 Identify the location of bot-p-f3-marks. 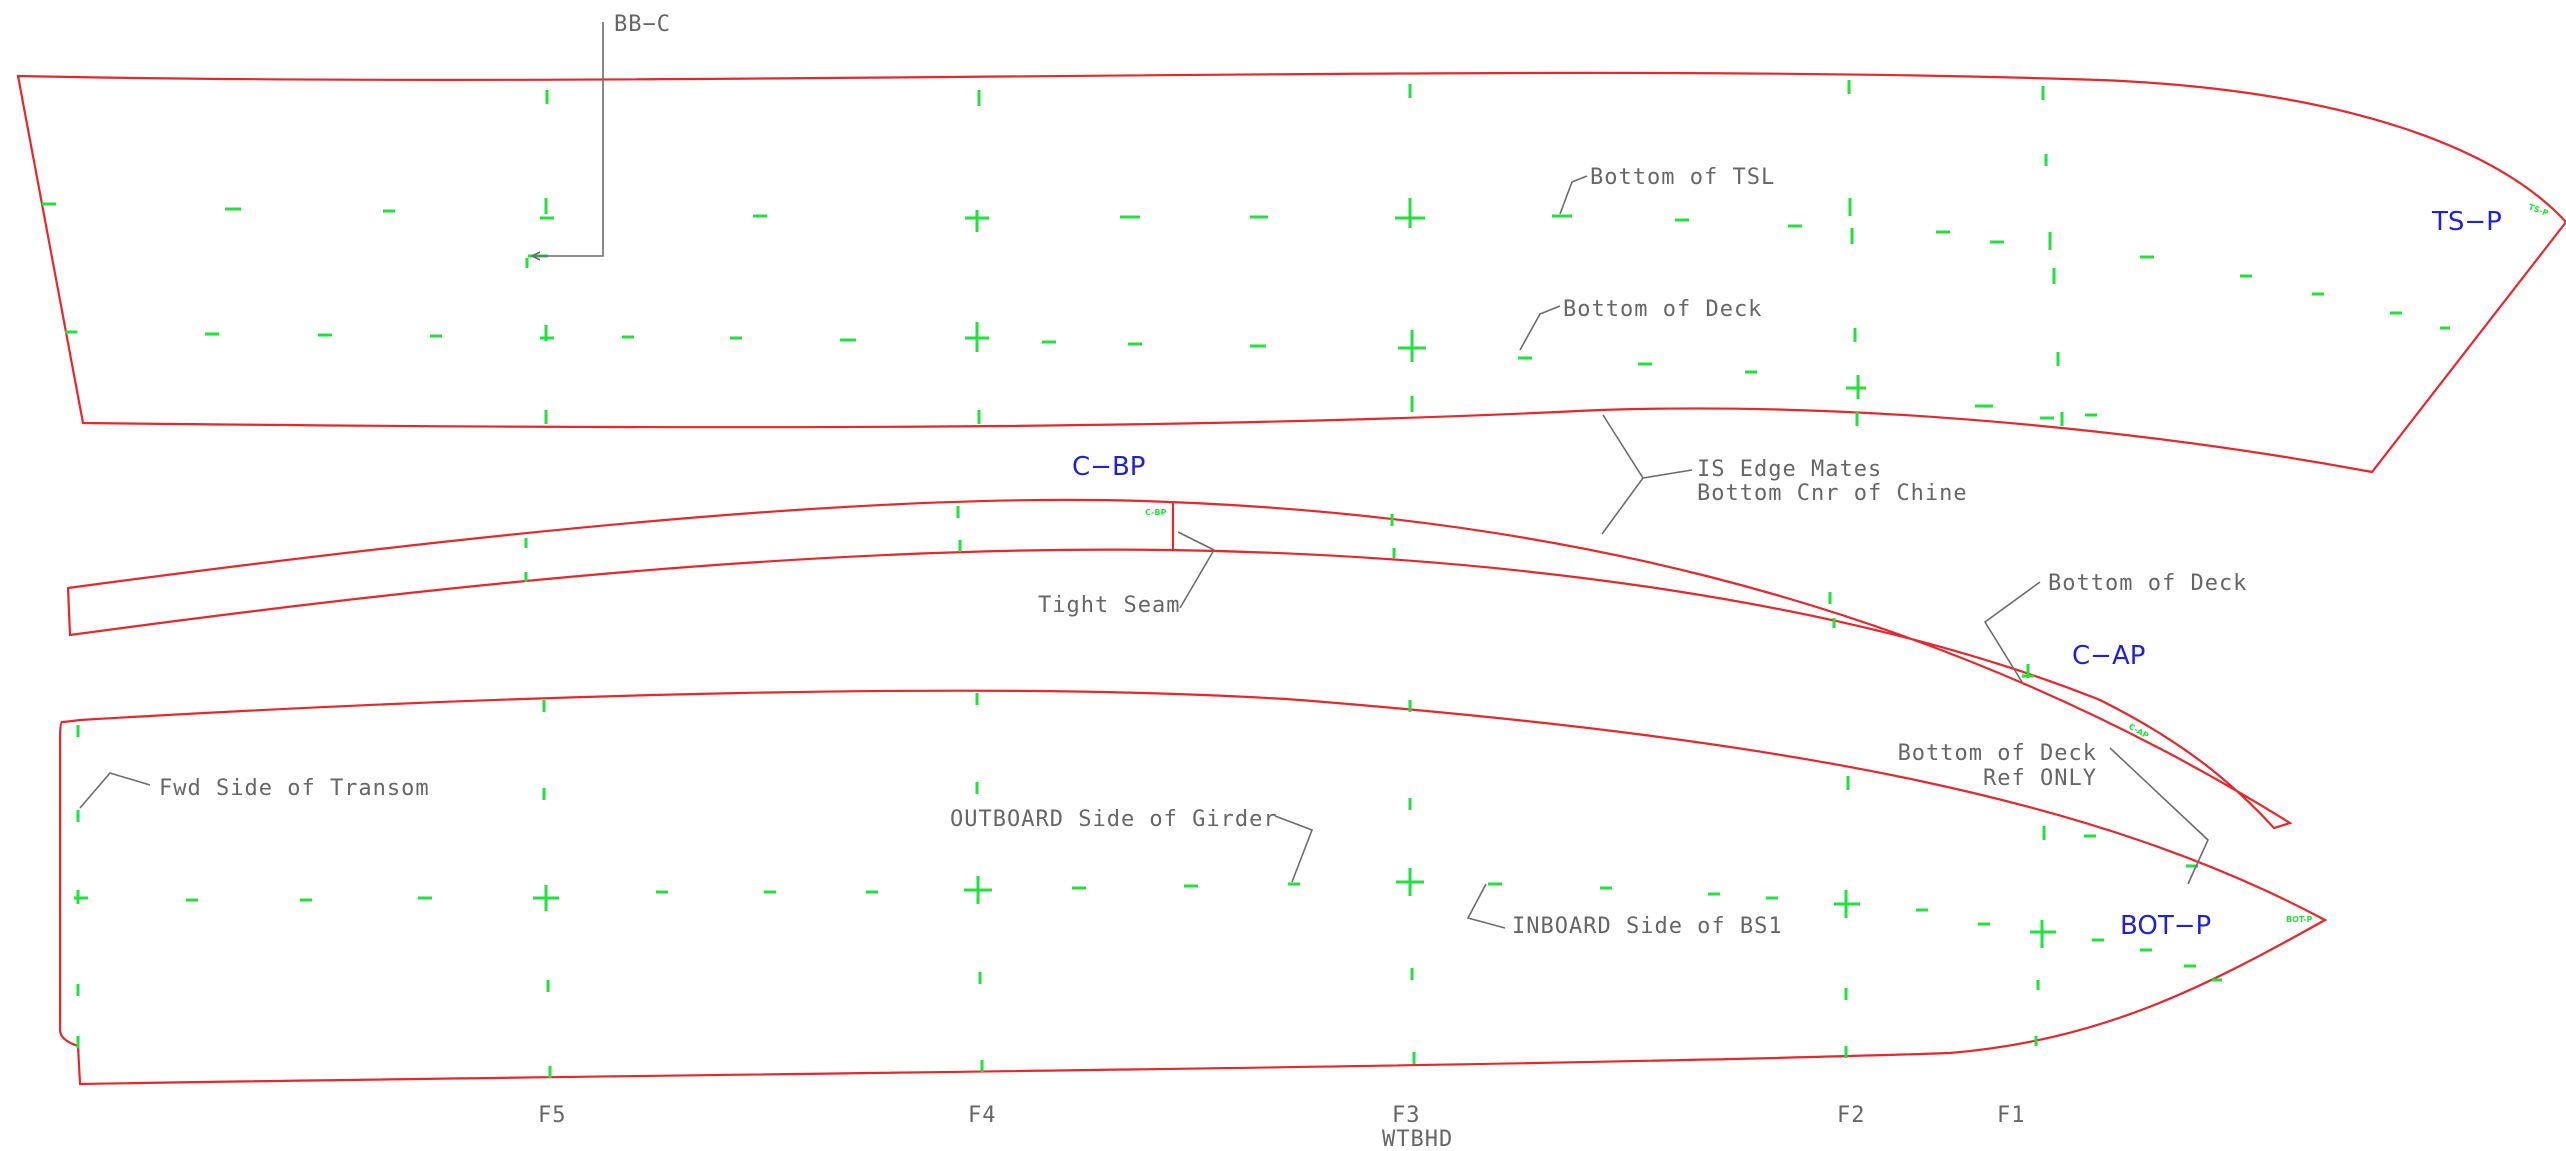
(1410, 882).